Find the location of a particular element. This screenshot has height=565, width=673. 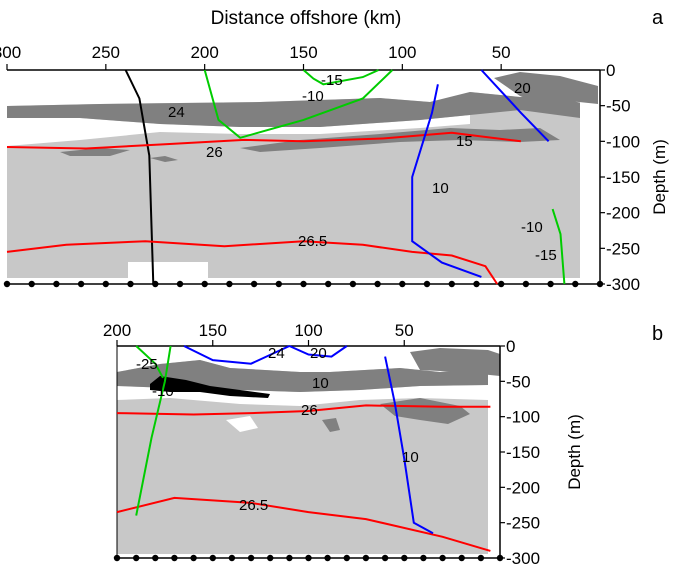

contour-label-neg15: -15 is located at coordinates (332, 80).